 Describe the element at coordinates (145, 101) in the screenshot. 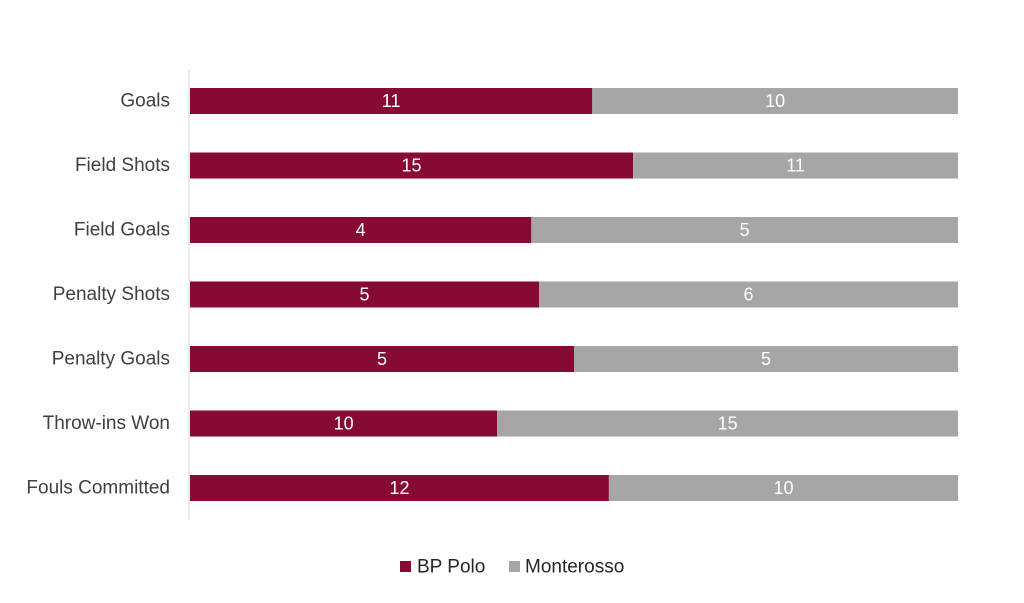

I see `category-label-goals: Goals` at that location.